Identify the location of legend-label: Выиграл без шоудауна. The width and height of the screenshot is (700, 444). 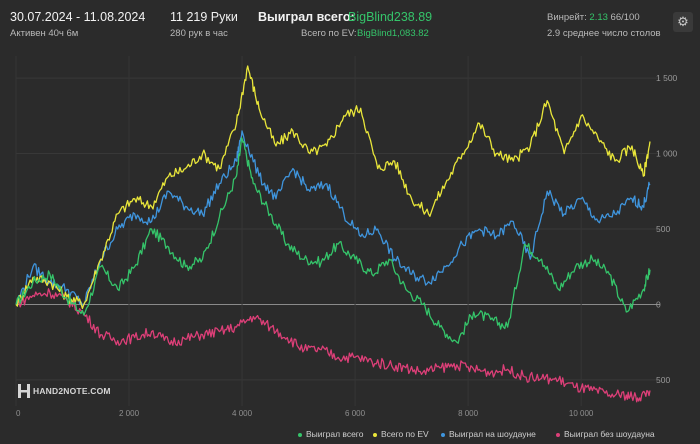
(609, 434).